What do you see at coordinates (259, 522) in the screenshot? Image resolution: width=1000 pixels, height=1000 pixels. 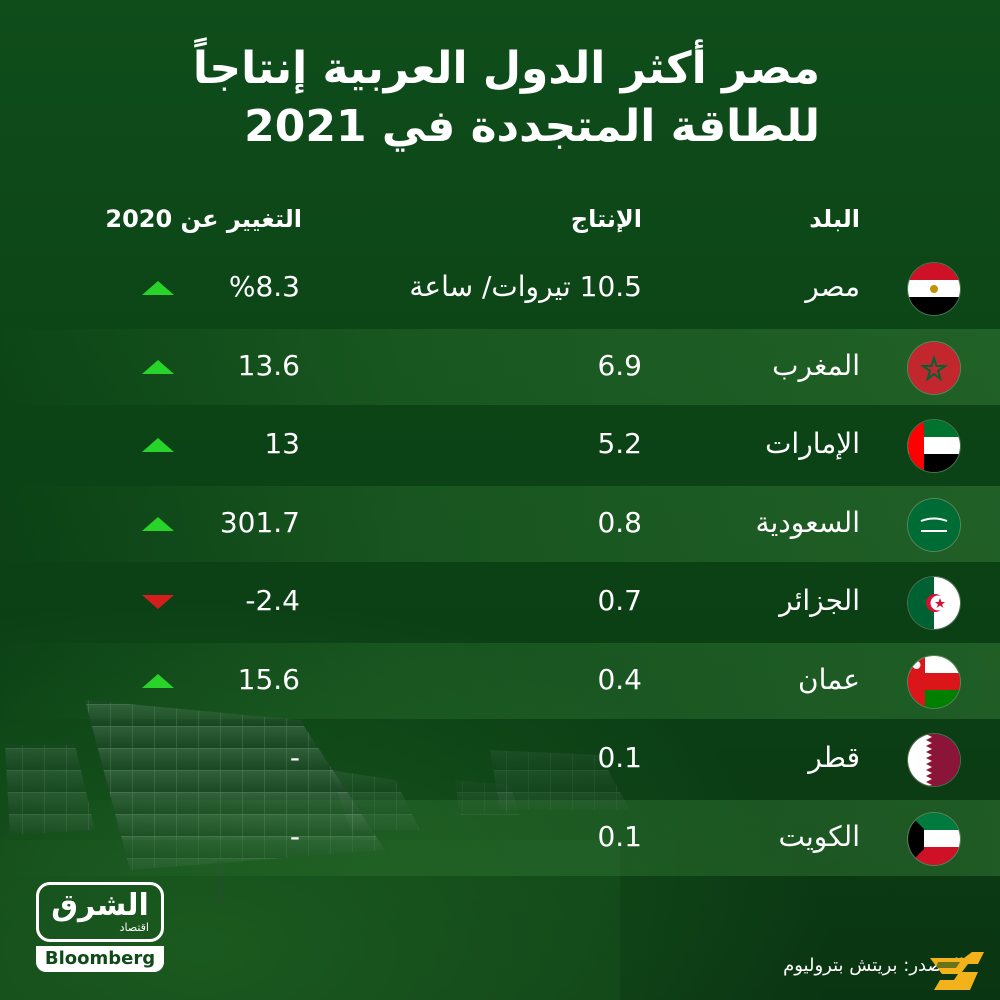 I see `change-value: 301.7` at bounding box center [259, 522].